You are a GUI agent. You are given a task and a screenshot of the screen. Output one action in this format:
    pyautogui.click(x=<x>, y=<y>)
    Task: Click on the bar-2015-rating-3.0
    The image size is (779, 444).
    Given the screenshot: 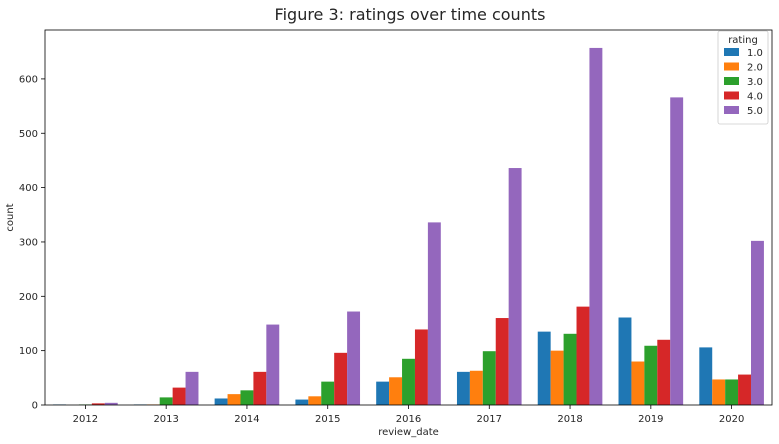 What is the action you would take?
    pyautogui.click(x=328, y=393)
    